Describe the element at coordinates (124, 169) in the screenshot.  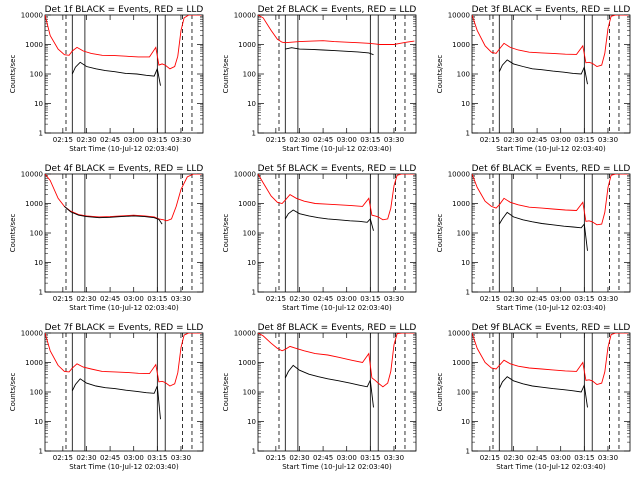
I see `panel-title: Det 4f BLACK = Events, RED = LLD` at that location.